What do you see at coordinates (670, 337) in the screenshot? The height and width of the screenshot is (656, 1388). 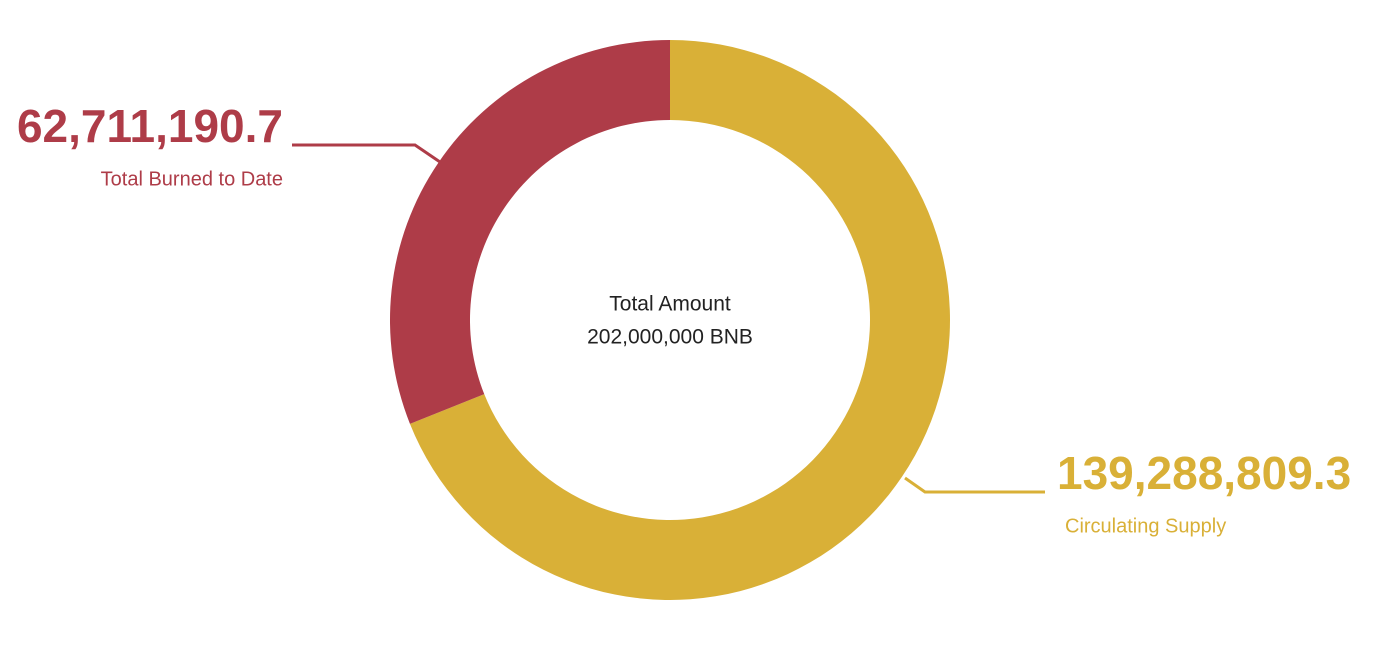 I see `center-label: 202,000,000 BNB` at bounding box center [670, 337].